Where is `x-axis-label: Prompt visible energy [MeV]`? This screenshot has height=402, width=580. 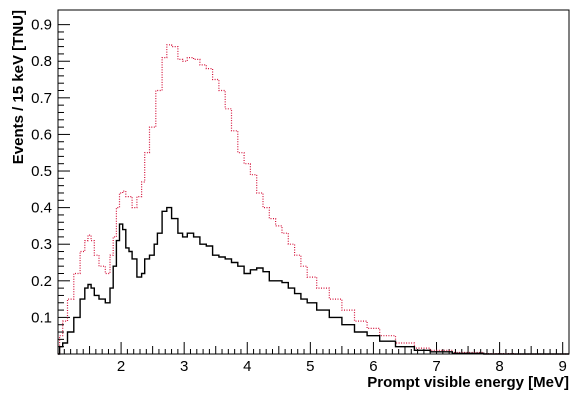
x-axis-label: Prompt visible energy [MeV] is located at coordinates (468, 382).